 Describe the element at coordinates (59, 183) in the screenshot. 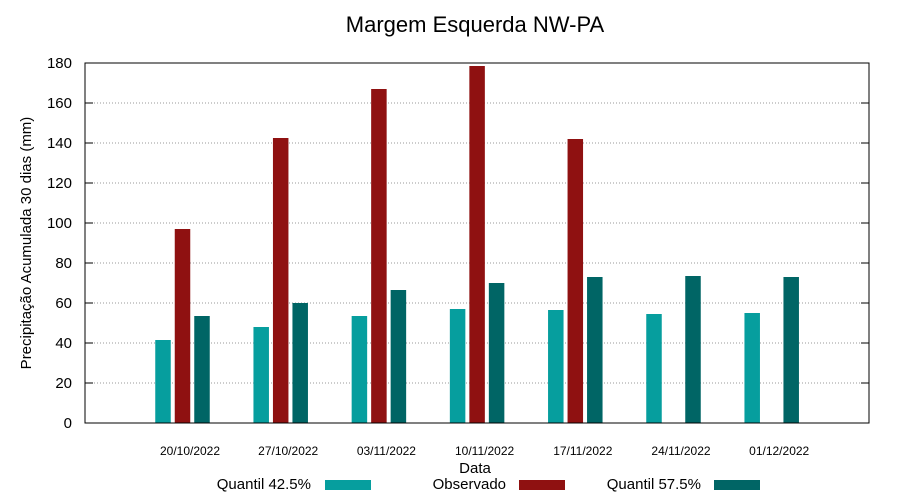

I see `y-tick-label: 120` at that location.